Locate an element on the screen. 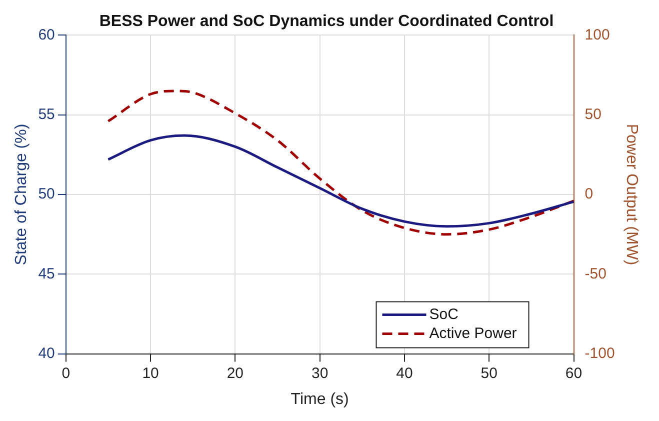 The width and height of the screenshot is (659, 421). y2-tick-label: 0 is located at coordinates (589, 194).